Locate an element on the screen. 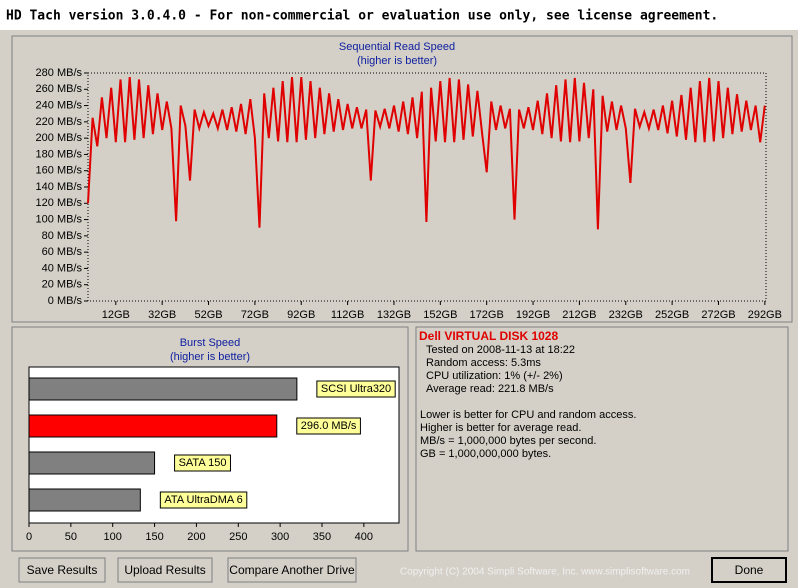 The image size is (798, 588). x-tick-label: 252GB is located at coordinates (672, 315).